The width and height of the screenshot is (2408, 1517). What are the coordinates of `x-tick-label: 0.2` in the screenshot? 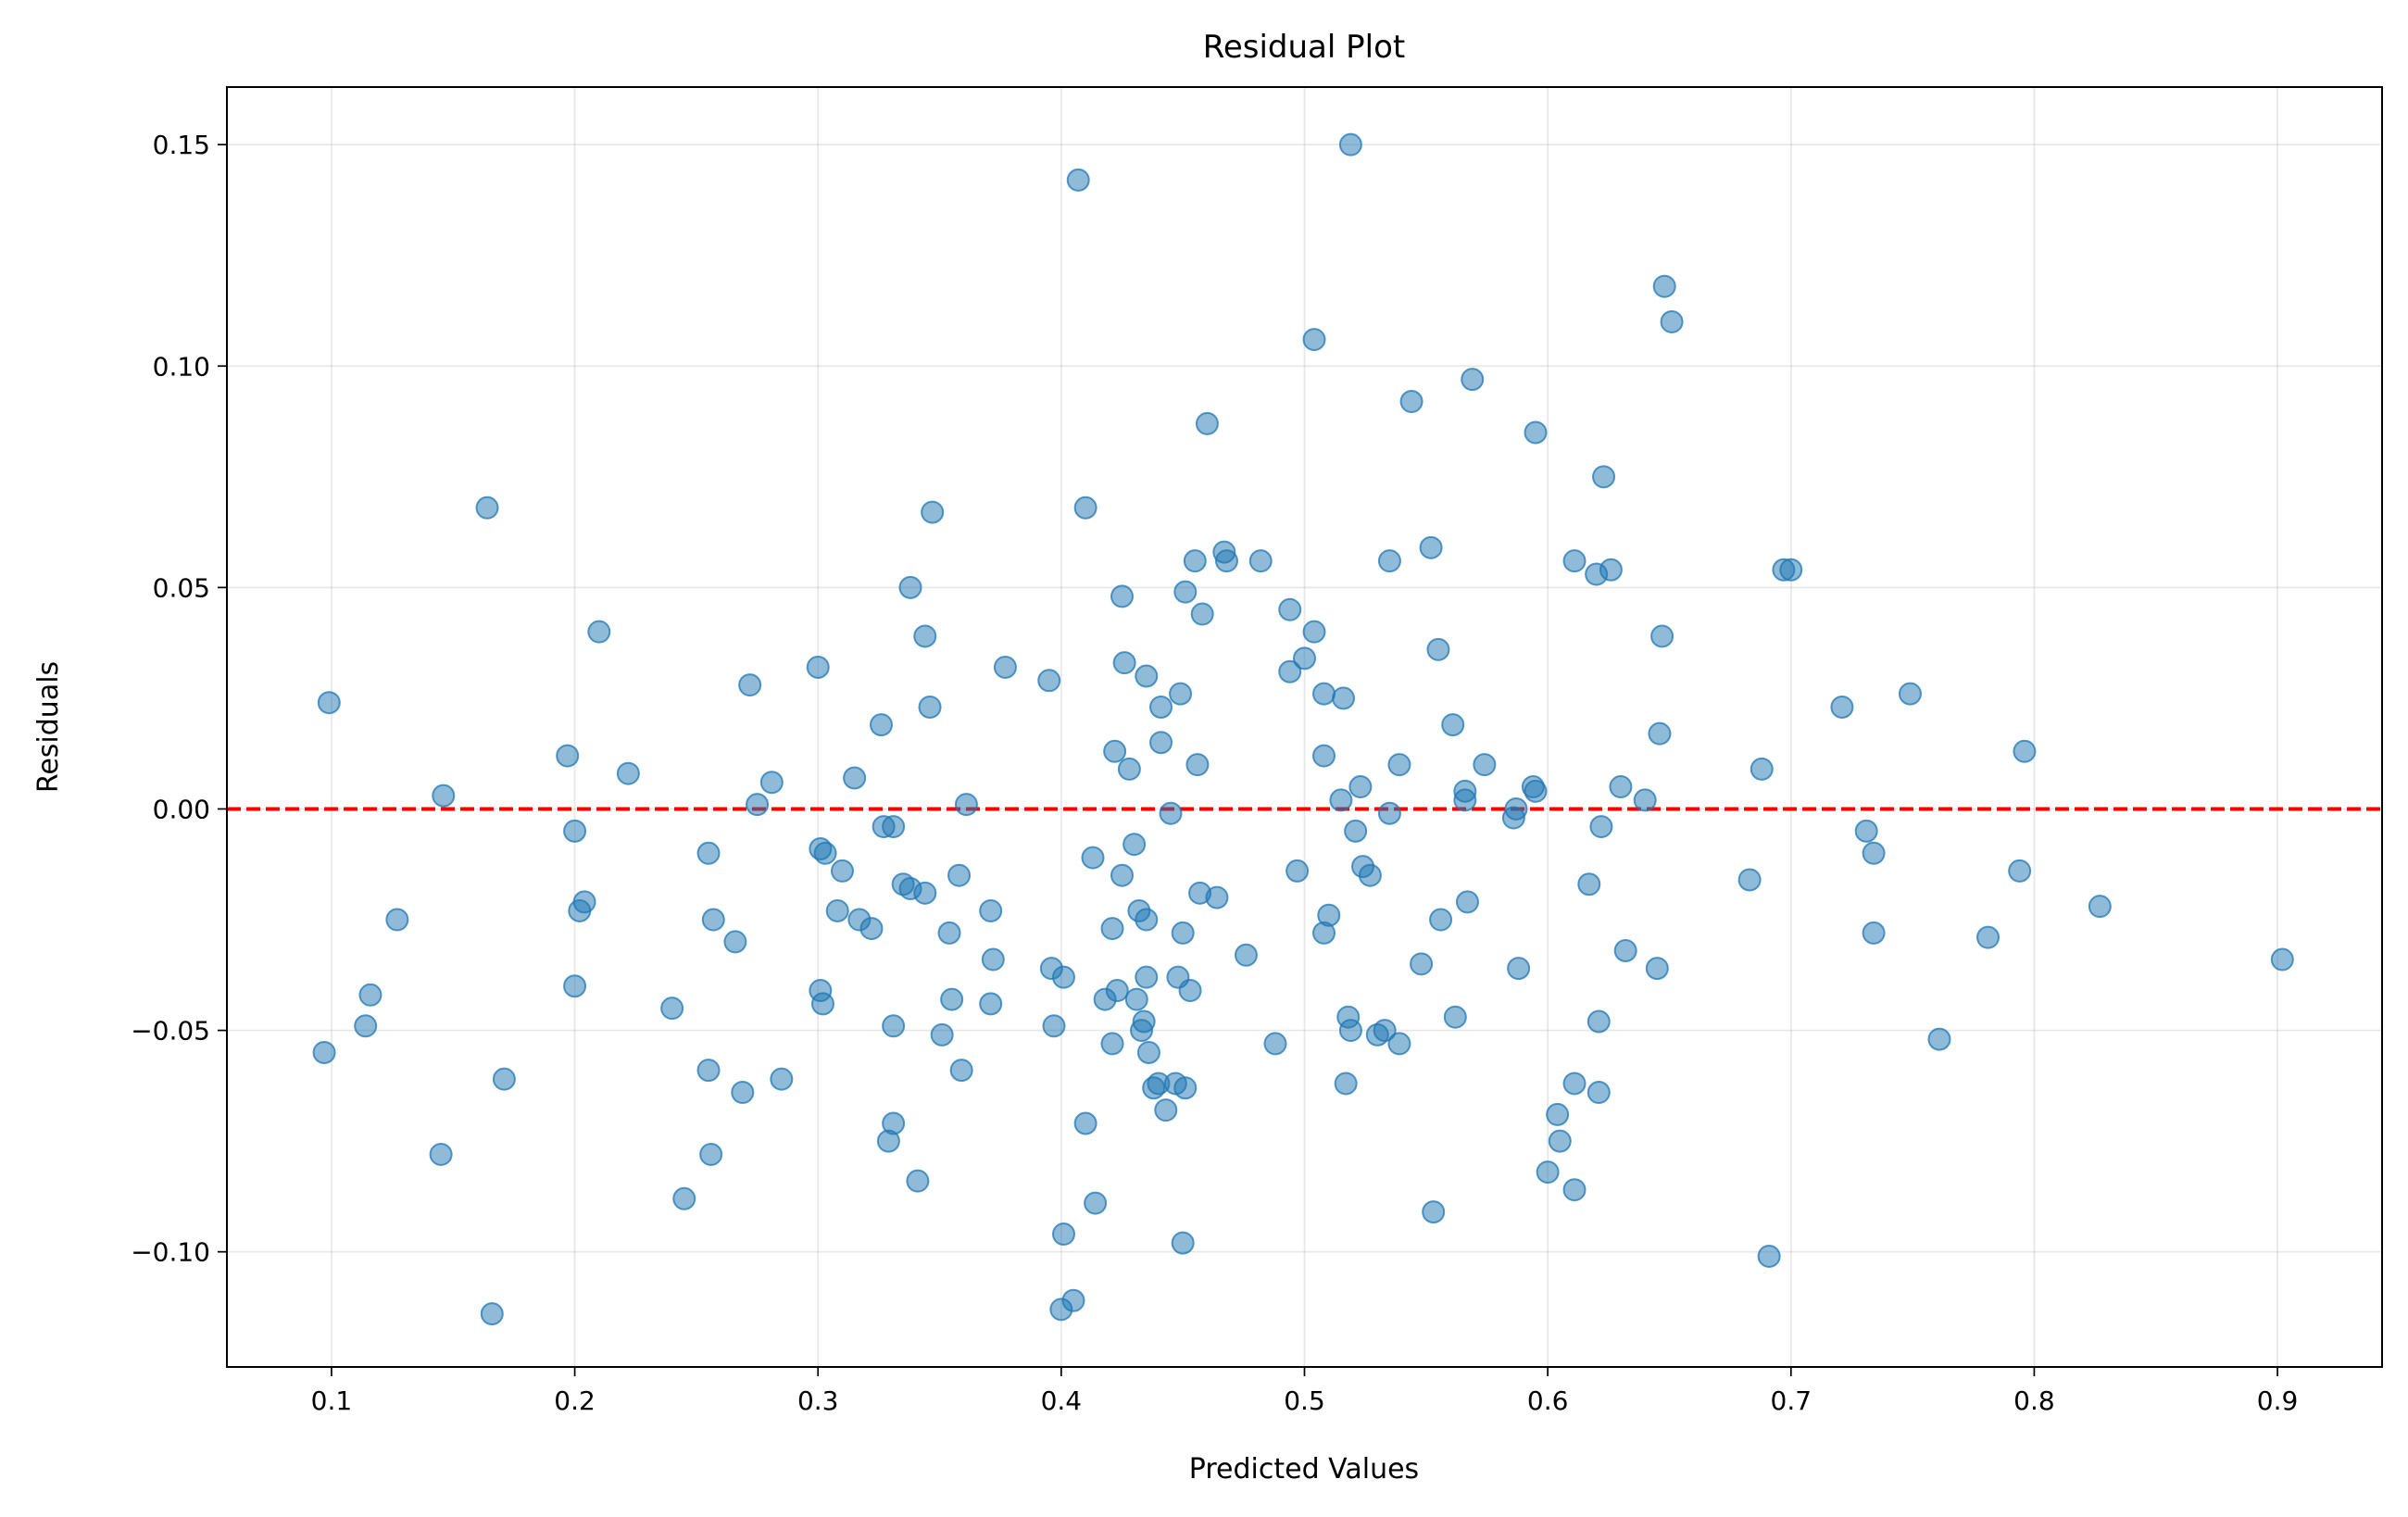 It's located at (575, 1400).